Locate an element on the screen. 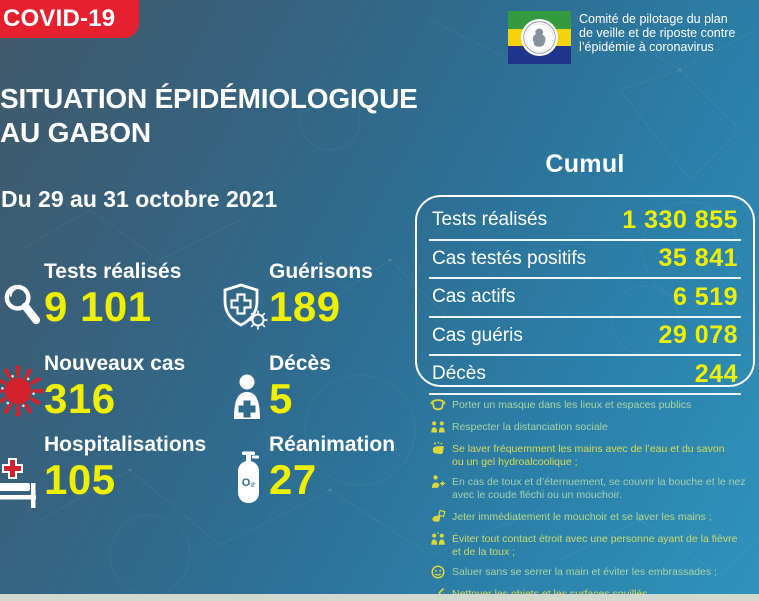 The width and height of the screenshot is (759, 601). cumul-row-label: Cas guéris is located at coordinates (477, 335).